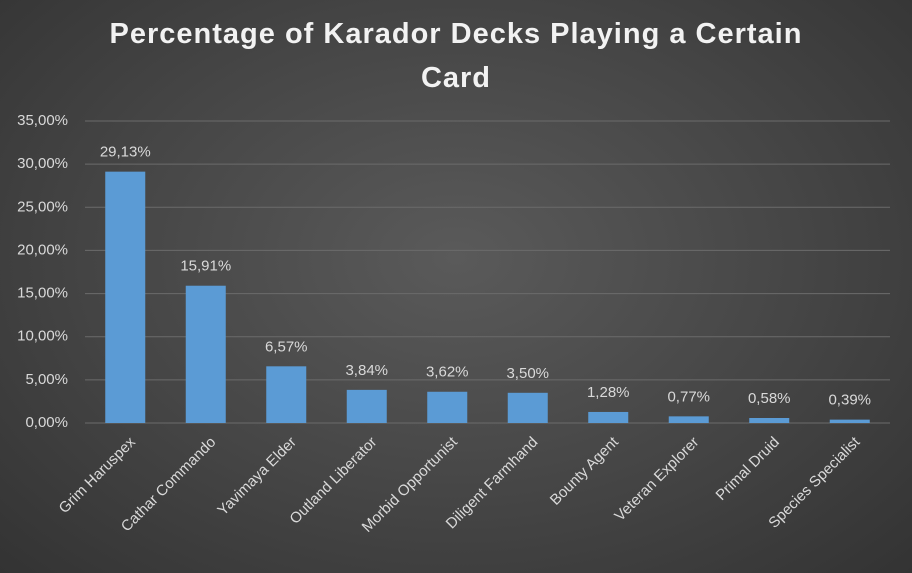  What do you see at coordinates (98, 475) in the screenshot?
I see `x-tick-label: Grim Haruspex` at bounding box center [98, 475].